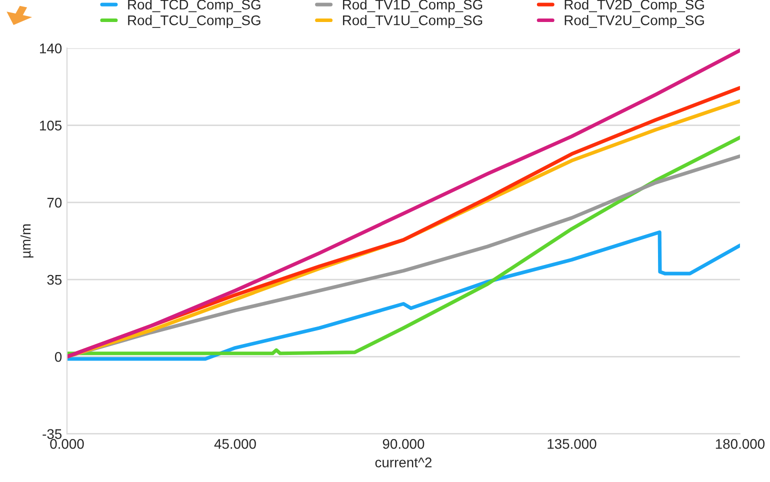 The image size is (770, 482). I want to click on y-tick-label: 105, so click(51, 125).